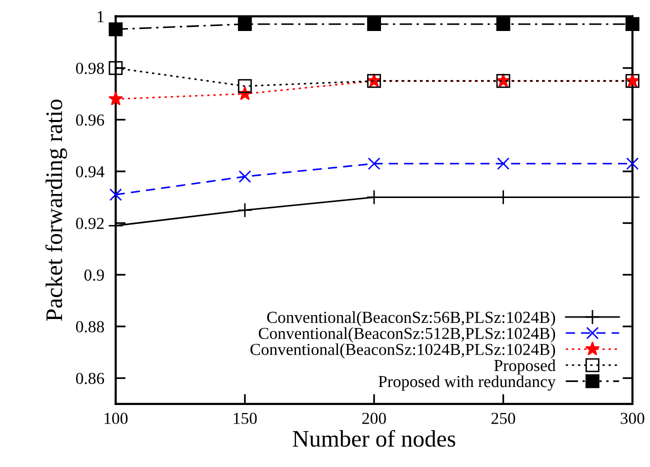 The height and width of the screenshot is (467, 650). Describe the element at coordinates (94, 275) in the screenshot. I see `y-tick-label: 0.9` at that location.